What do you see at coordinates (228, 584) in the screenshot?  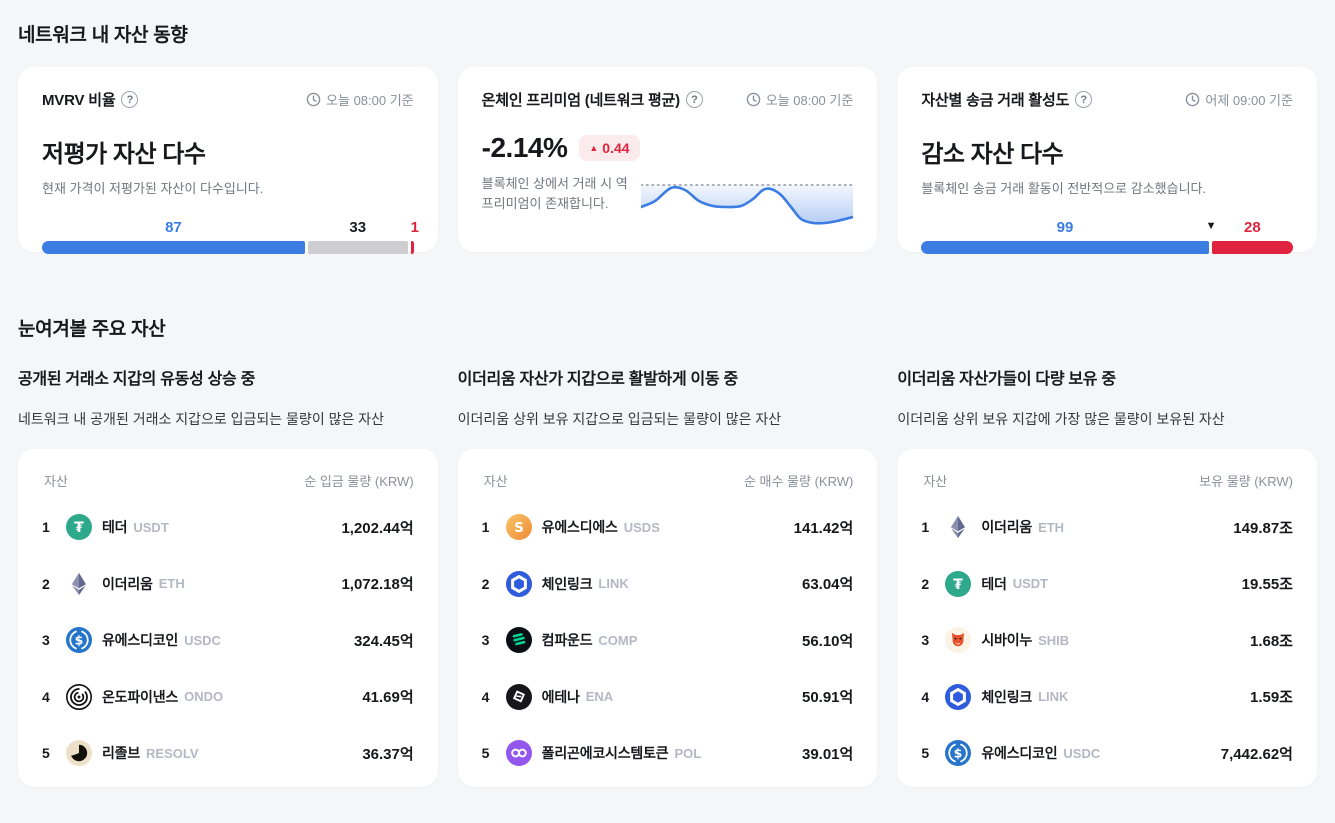 I see `list-item: 2 이더리움 ETH 1,072.18억` at bounding box center [228, 584].